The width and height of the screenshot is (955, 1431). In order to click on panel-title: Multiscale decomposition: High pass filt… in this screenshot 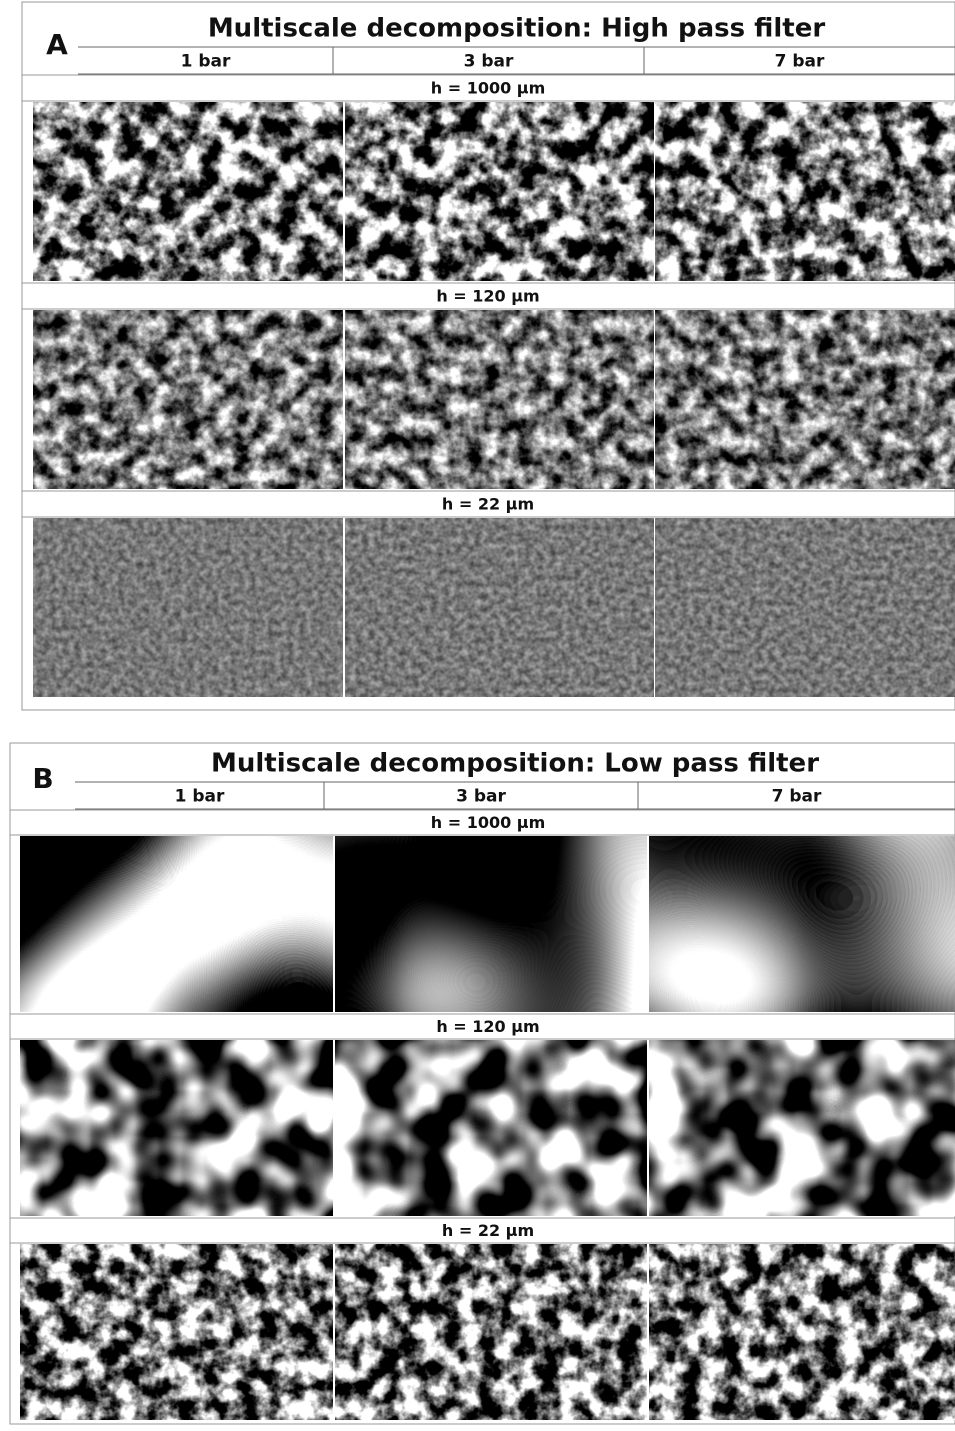, I will do `click(517, 29)`.